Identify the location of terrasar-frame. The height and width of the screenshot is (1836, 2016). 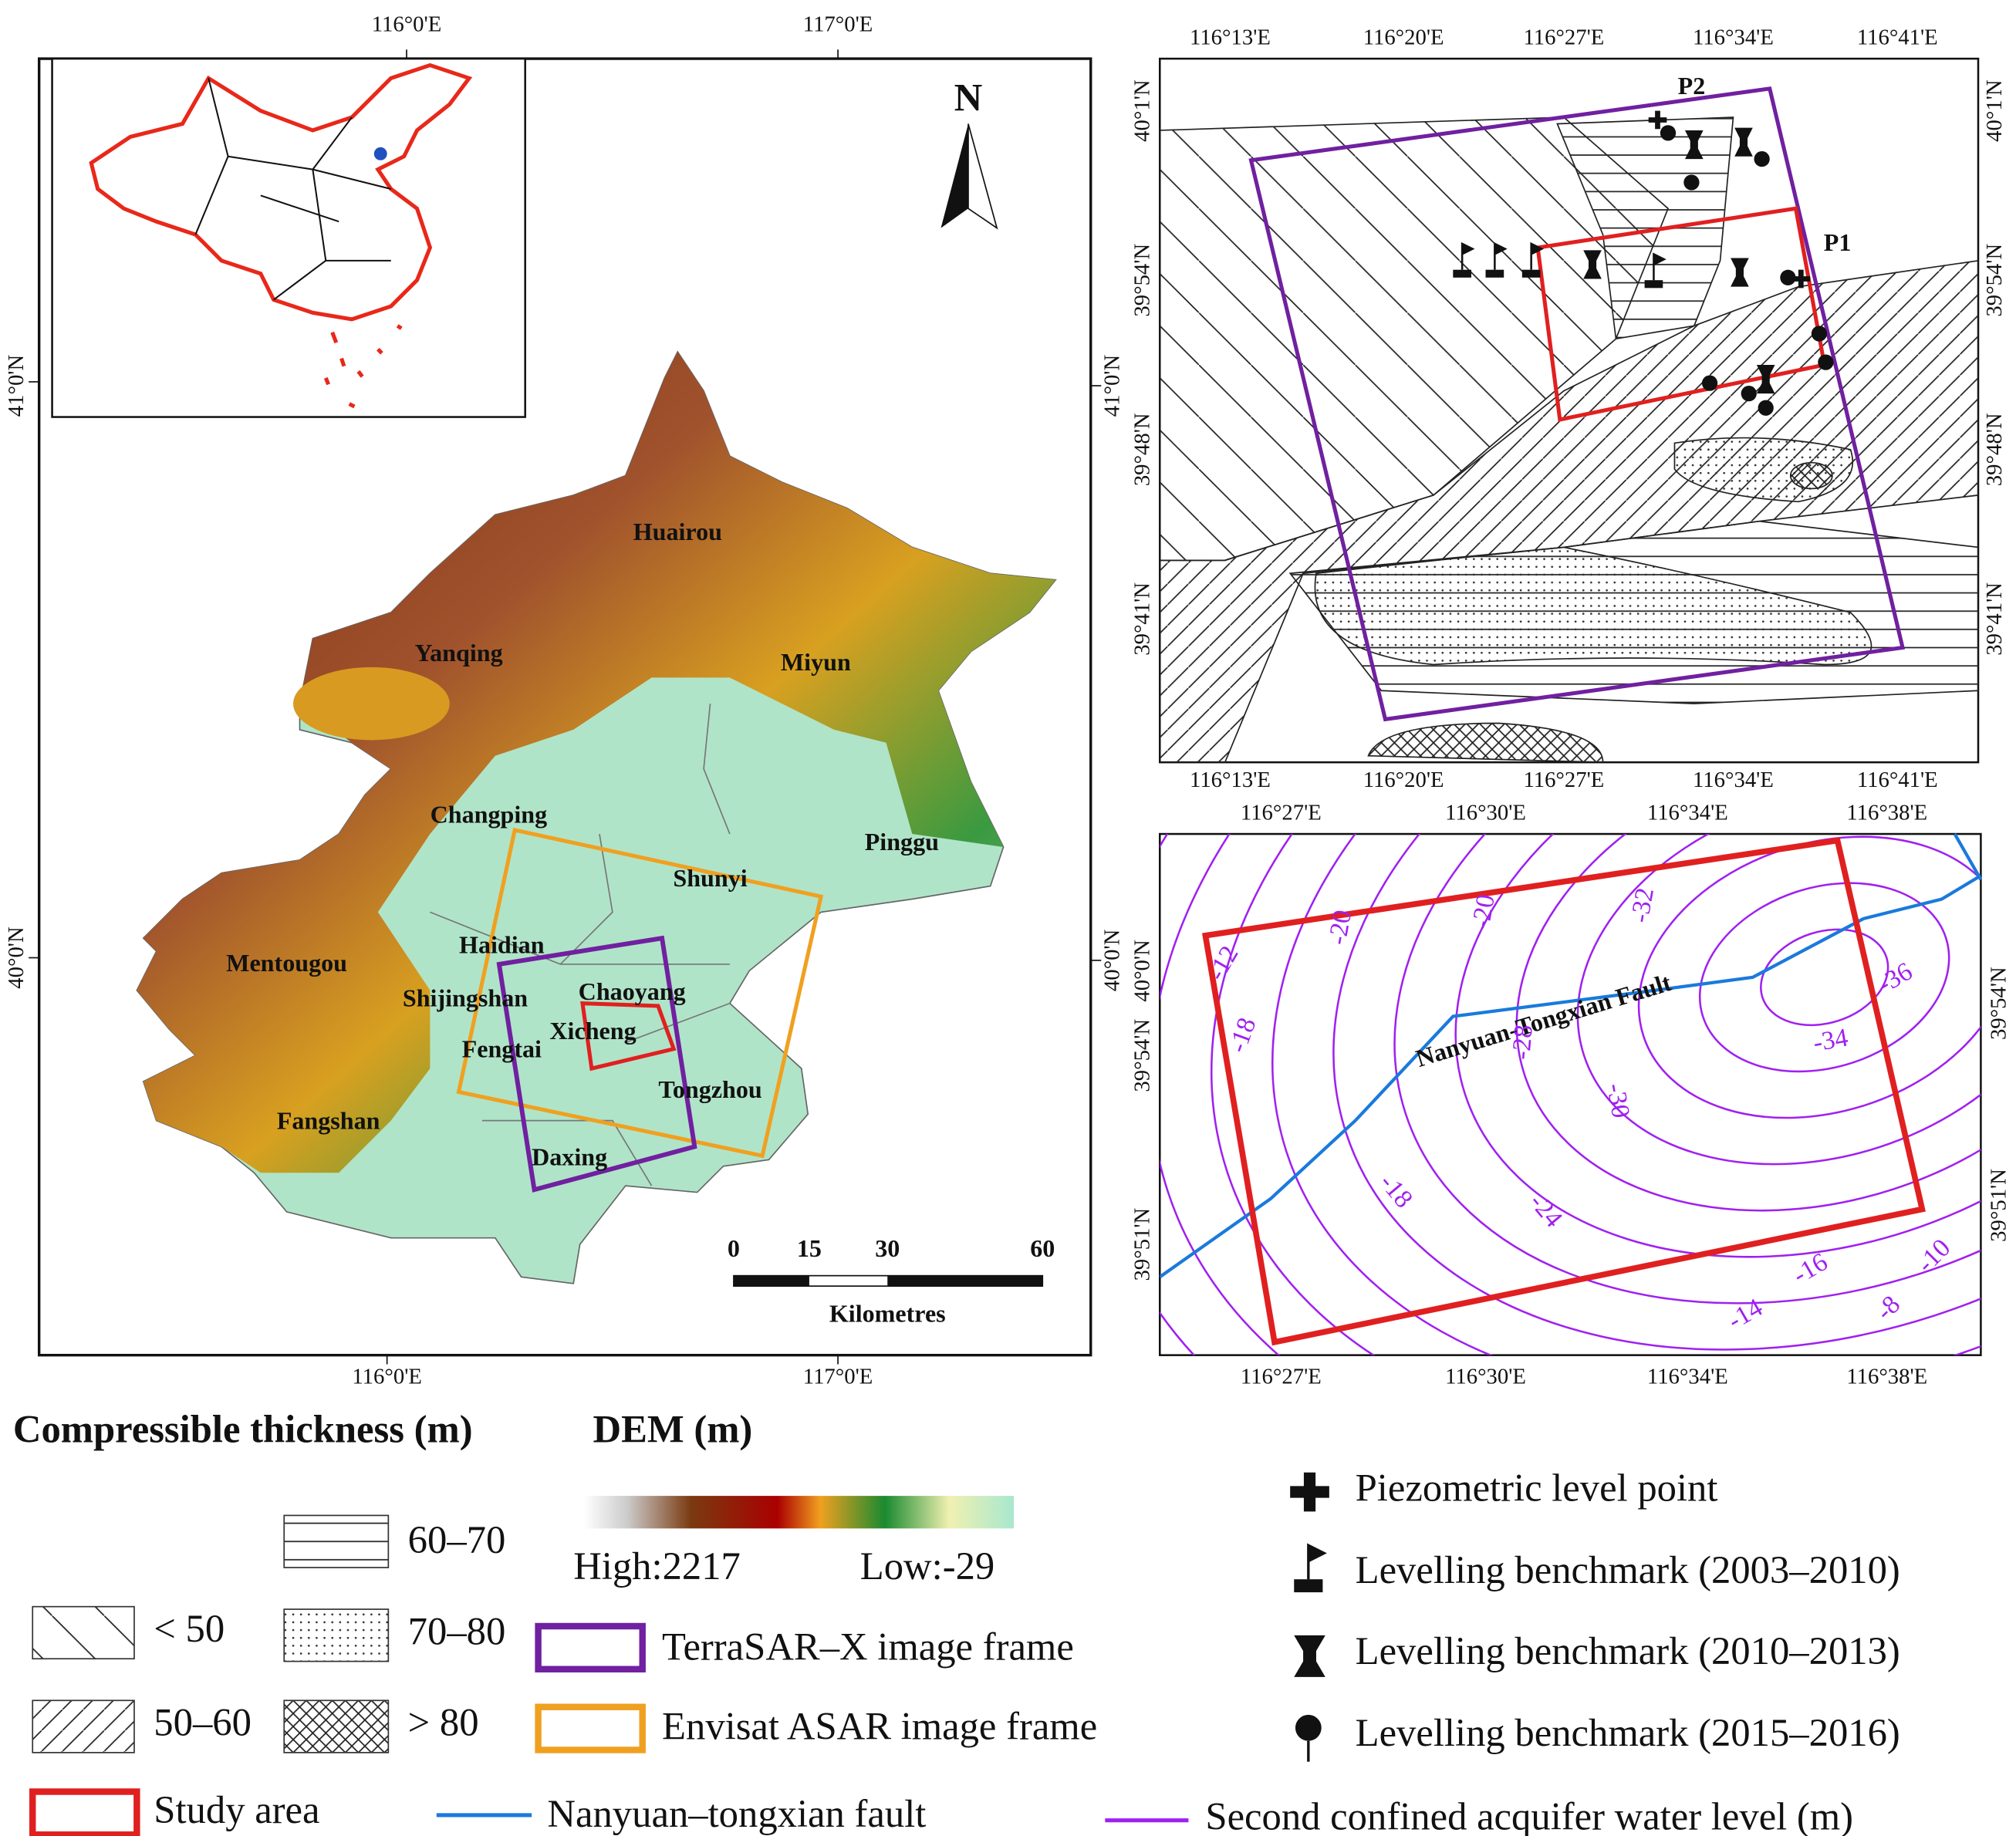
(596, 1064).